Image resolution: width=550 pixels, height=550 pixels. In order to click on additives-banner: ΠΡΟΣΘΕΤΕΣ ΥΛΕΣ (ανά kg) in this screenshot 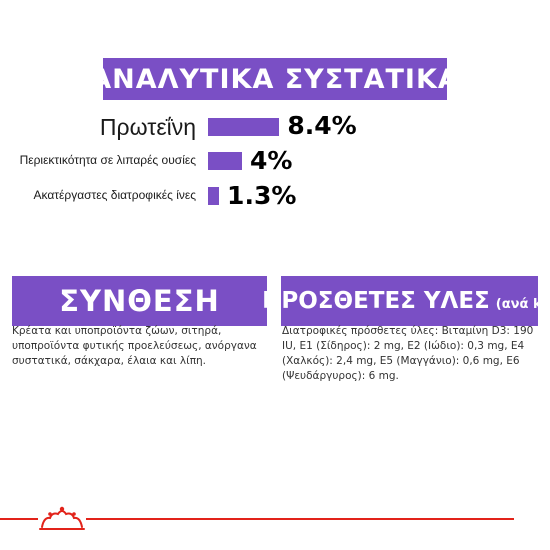, I will do `click(406, 301)`.